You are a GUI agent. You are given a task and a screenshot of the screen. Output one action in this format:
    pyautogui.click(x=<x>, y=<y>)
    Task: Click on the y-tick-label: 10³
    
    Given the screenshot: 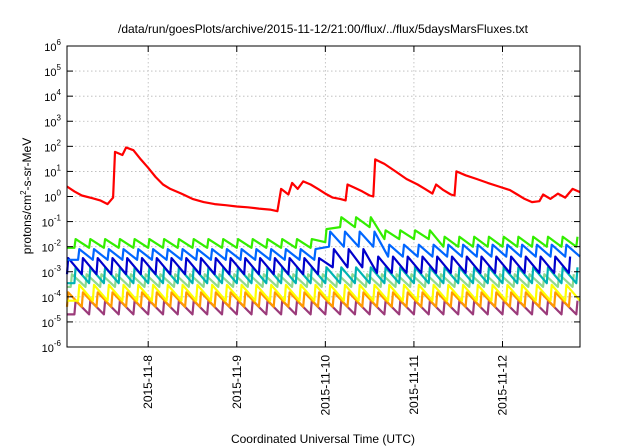 What is the action you would take?
    pyautogui.click(x=52, y=121)
    